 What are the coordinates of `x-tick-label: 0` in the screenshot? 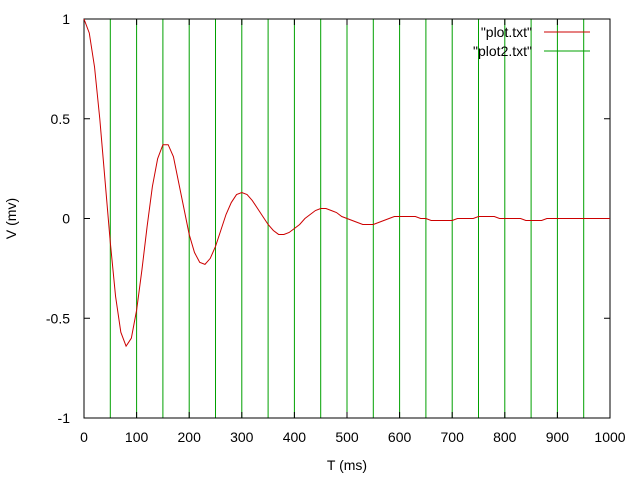 It's located at (84, 437).